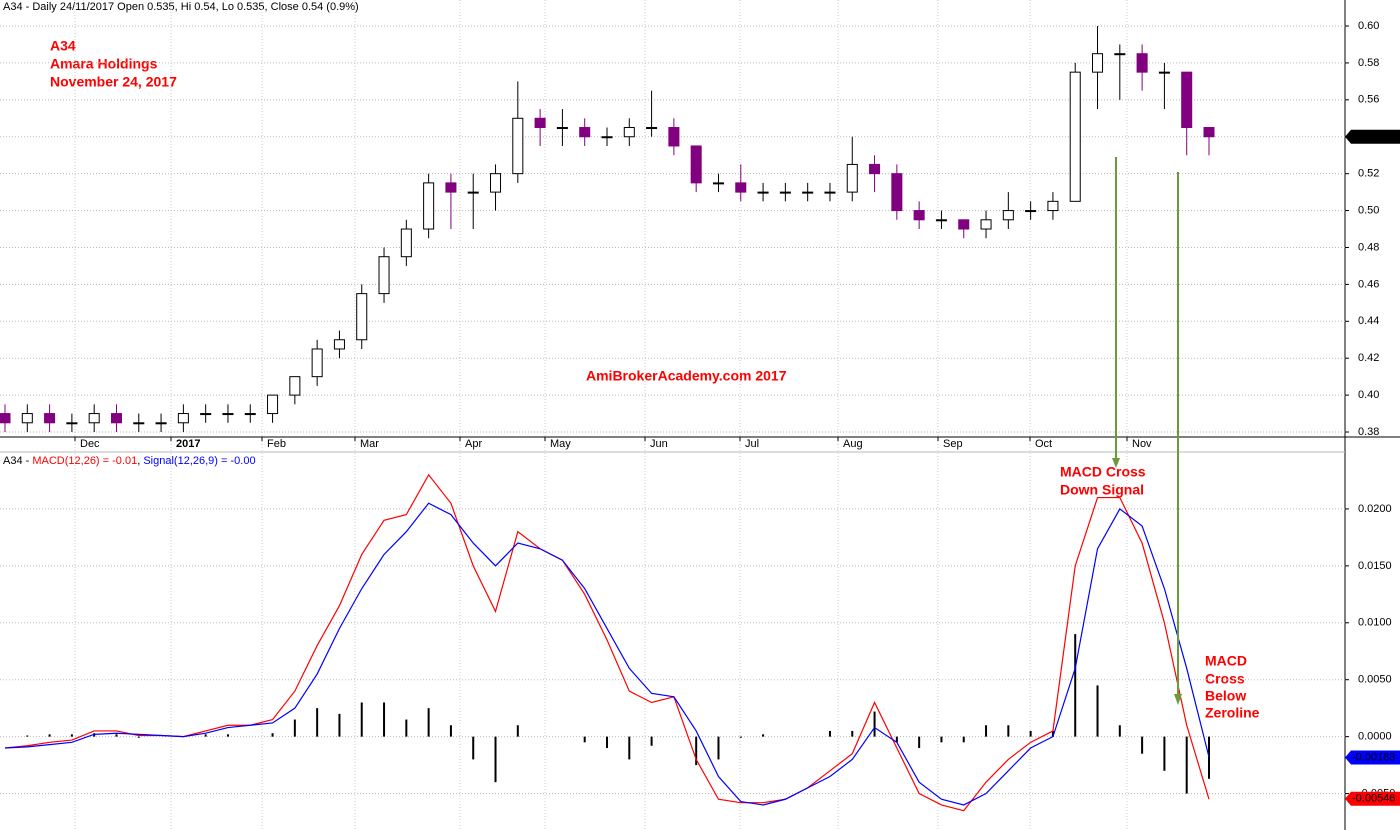 The height and width of the screenshot is (830, 1400). I want to click on y-tick-label: 0.0200, so click(1375, 509).